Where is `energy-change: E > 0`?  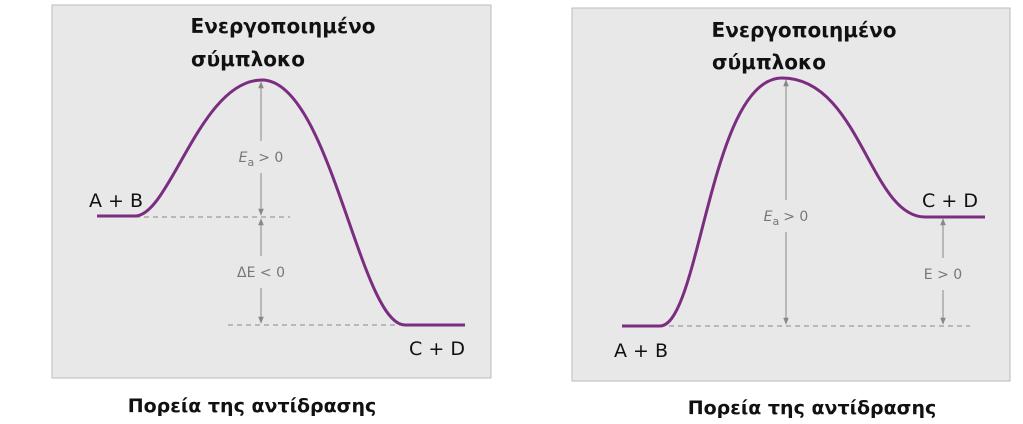 energy-change: E > 0 is located at coordinates (943, 275).